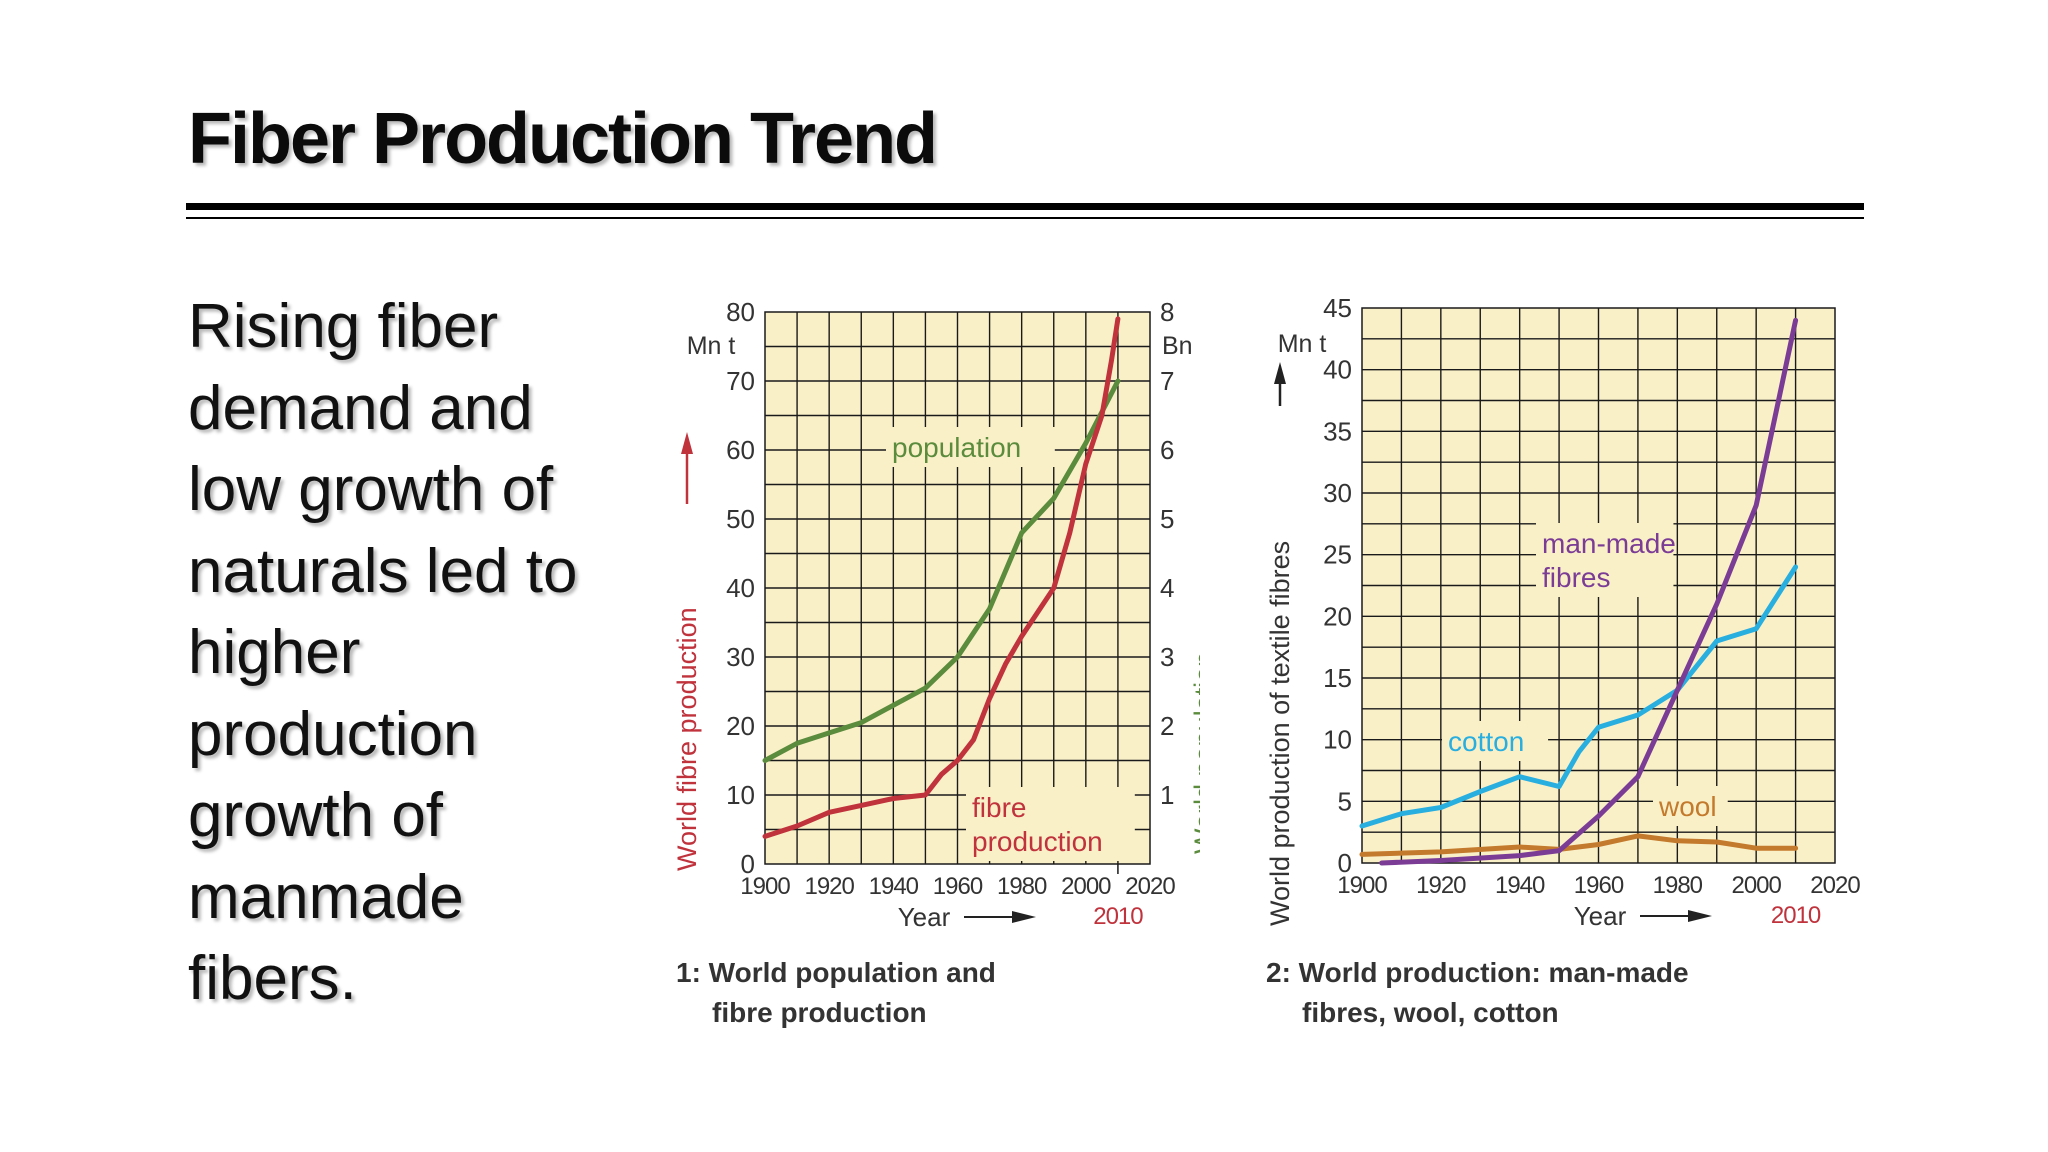 The height and width of the screenshot is (1152, 2048). Describe the element at coordinates (836, 972) in the screenshot. I see `chart-caption-line-1: 1: World population and` at that location.